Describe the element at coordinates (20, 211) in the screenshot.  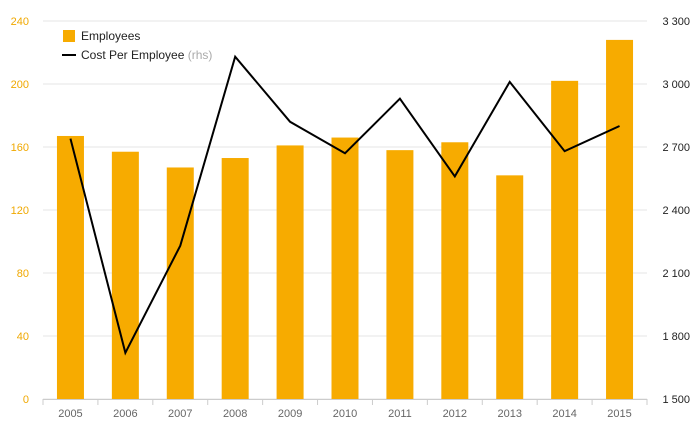
I see `y-left-tick-label: 120` at that location.